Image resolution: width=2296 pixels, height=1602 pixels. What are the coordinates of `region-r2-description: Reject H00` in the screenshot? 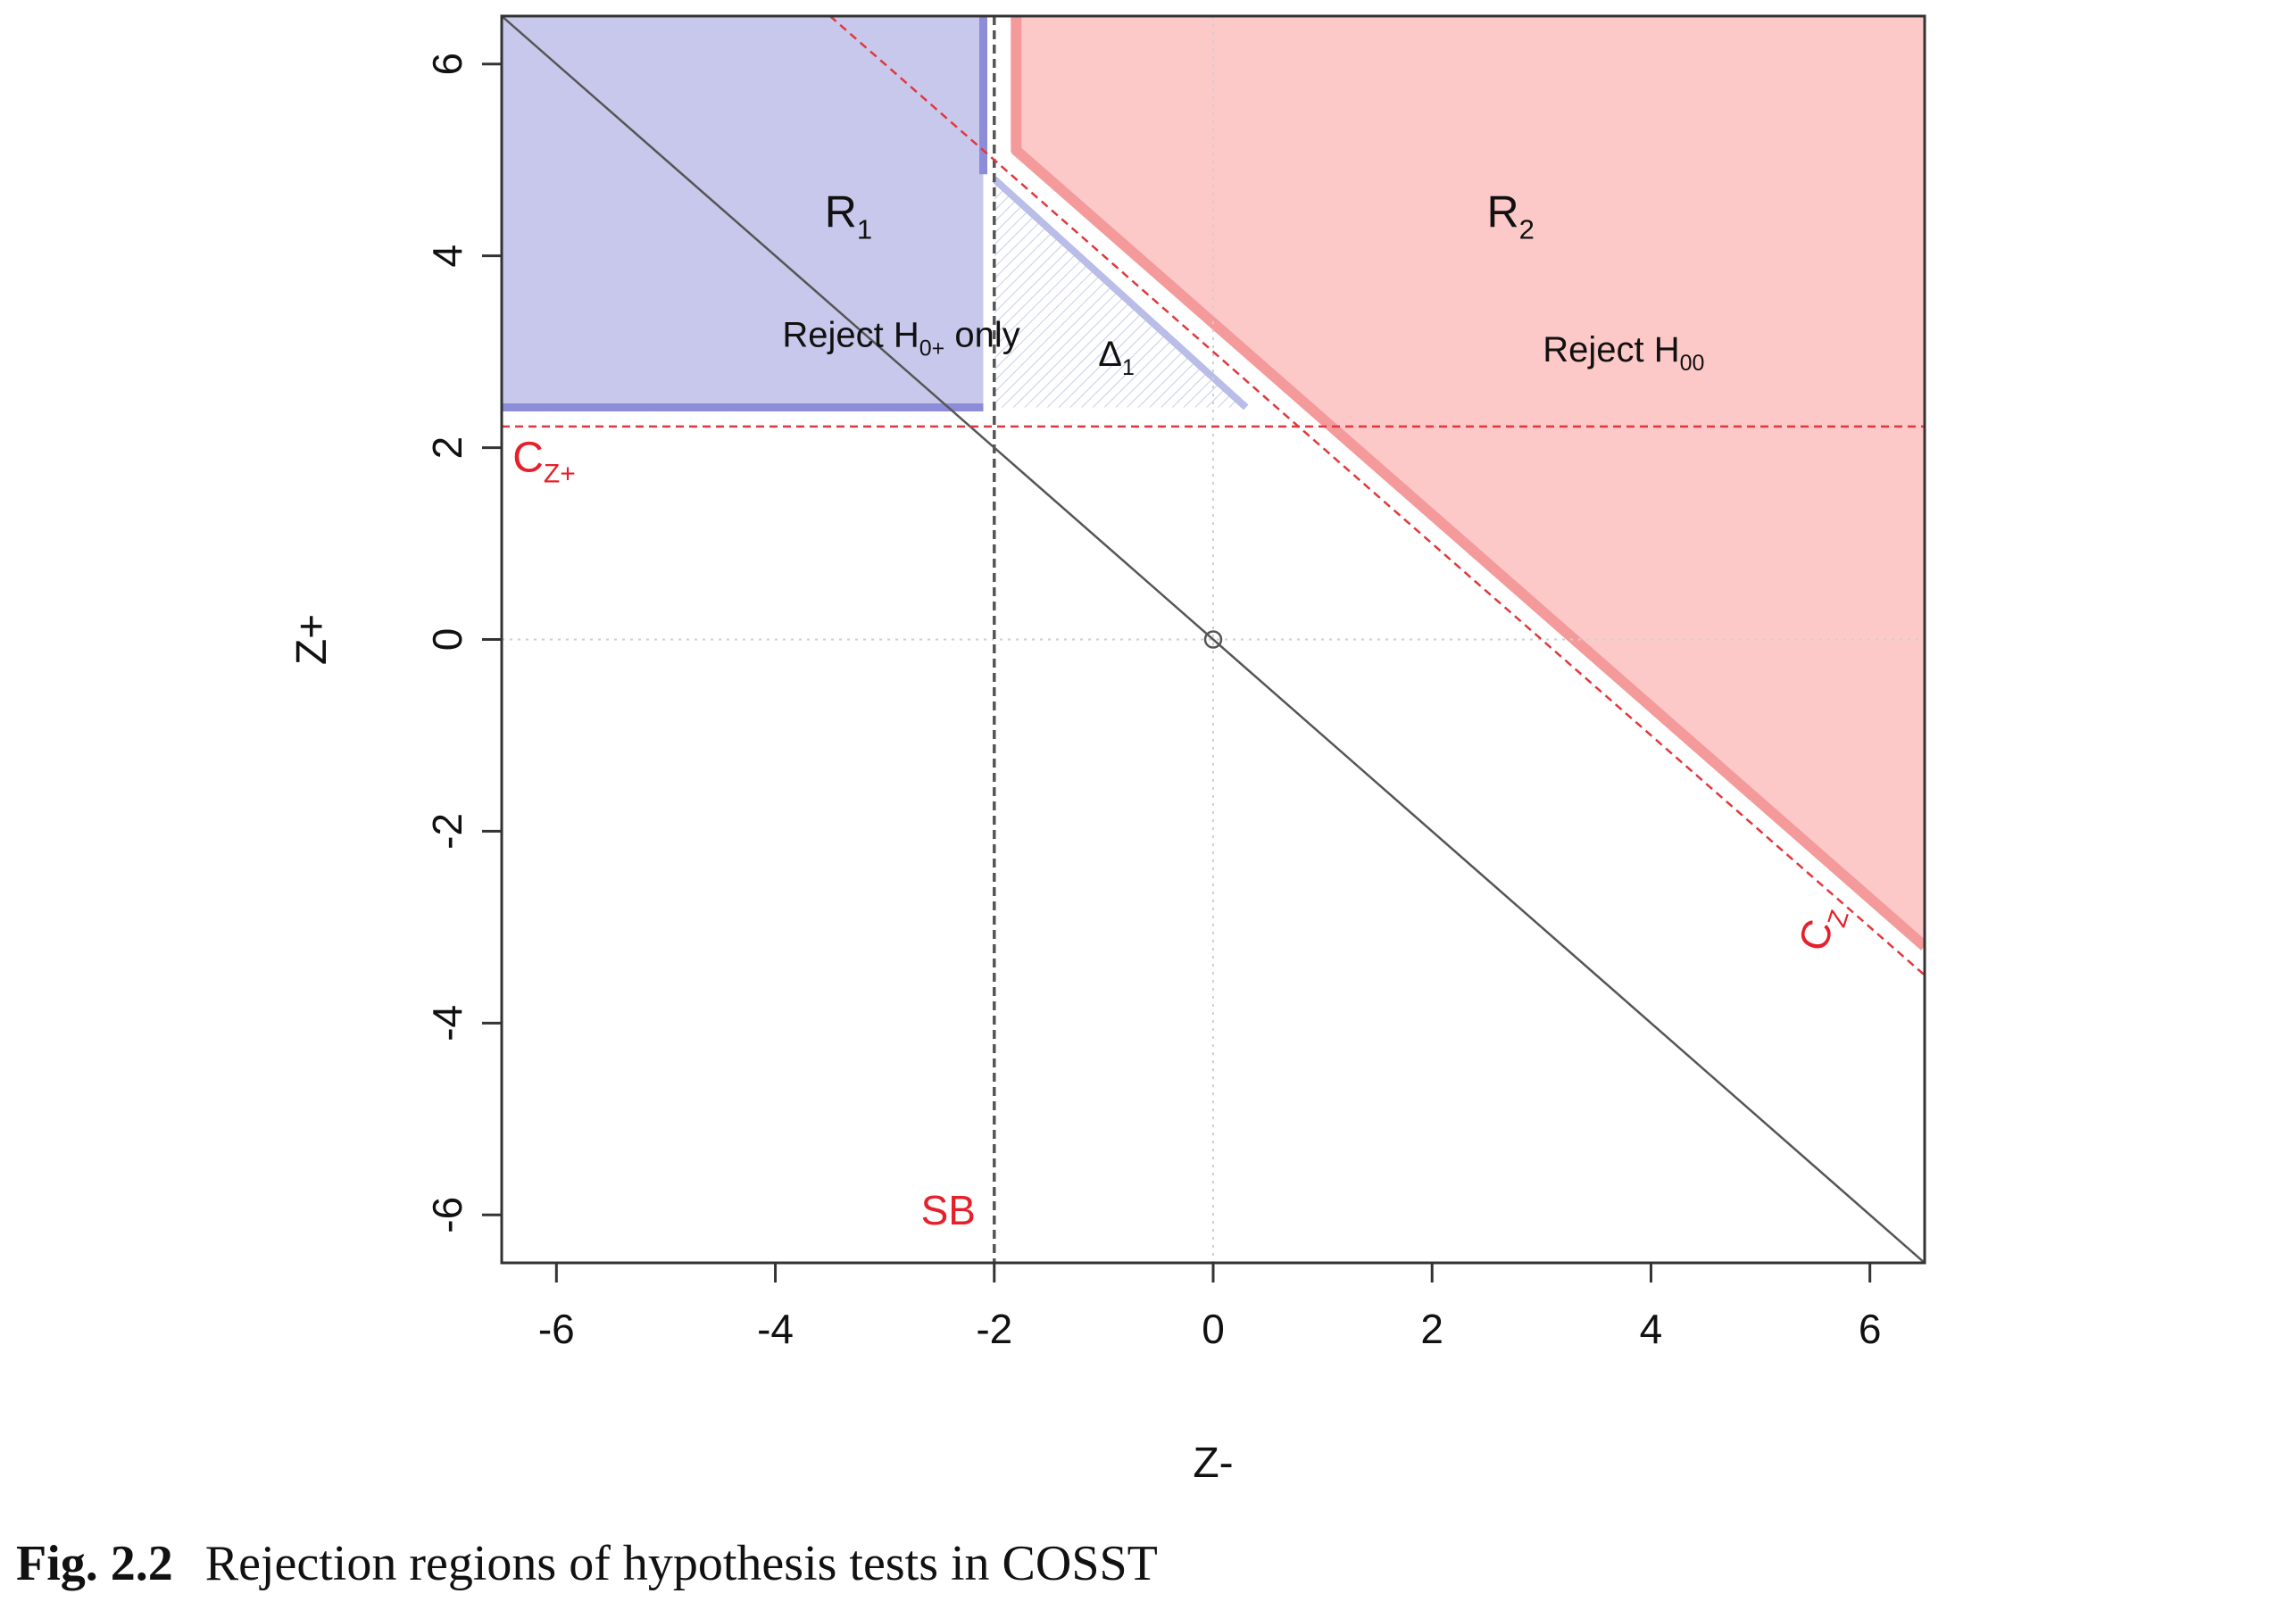 It's located at (1623, 353).